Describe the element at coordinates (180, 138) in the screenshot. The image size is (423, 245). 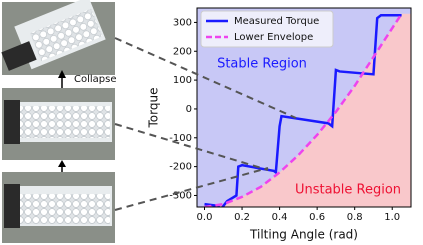
I see `y-tick-label: -100` at that location.